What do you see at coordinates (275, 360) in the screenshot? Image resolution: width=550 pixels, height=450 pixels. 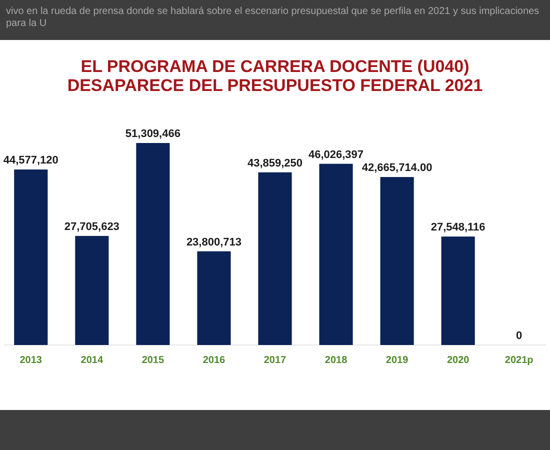 I see `x-tick-label: 2017` at bounding box center [275, 360].